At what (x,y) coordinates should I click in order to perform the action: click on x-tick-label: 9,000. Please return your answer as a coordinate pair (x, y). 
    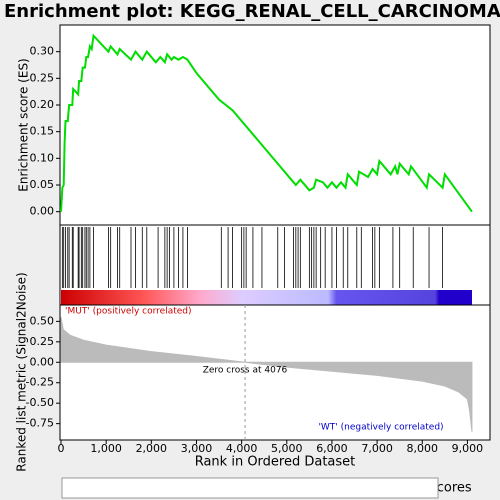
    Looking at the image, I should click on (468, 448).